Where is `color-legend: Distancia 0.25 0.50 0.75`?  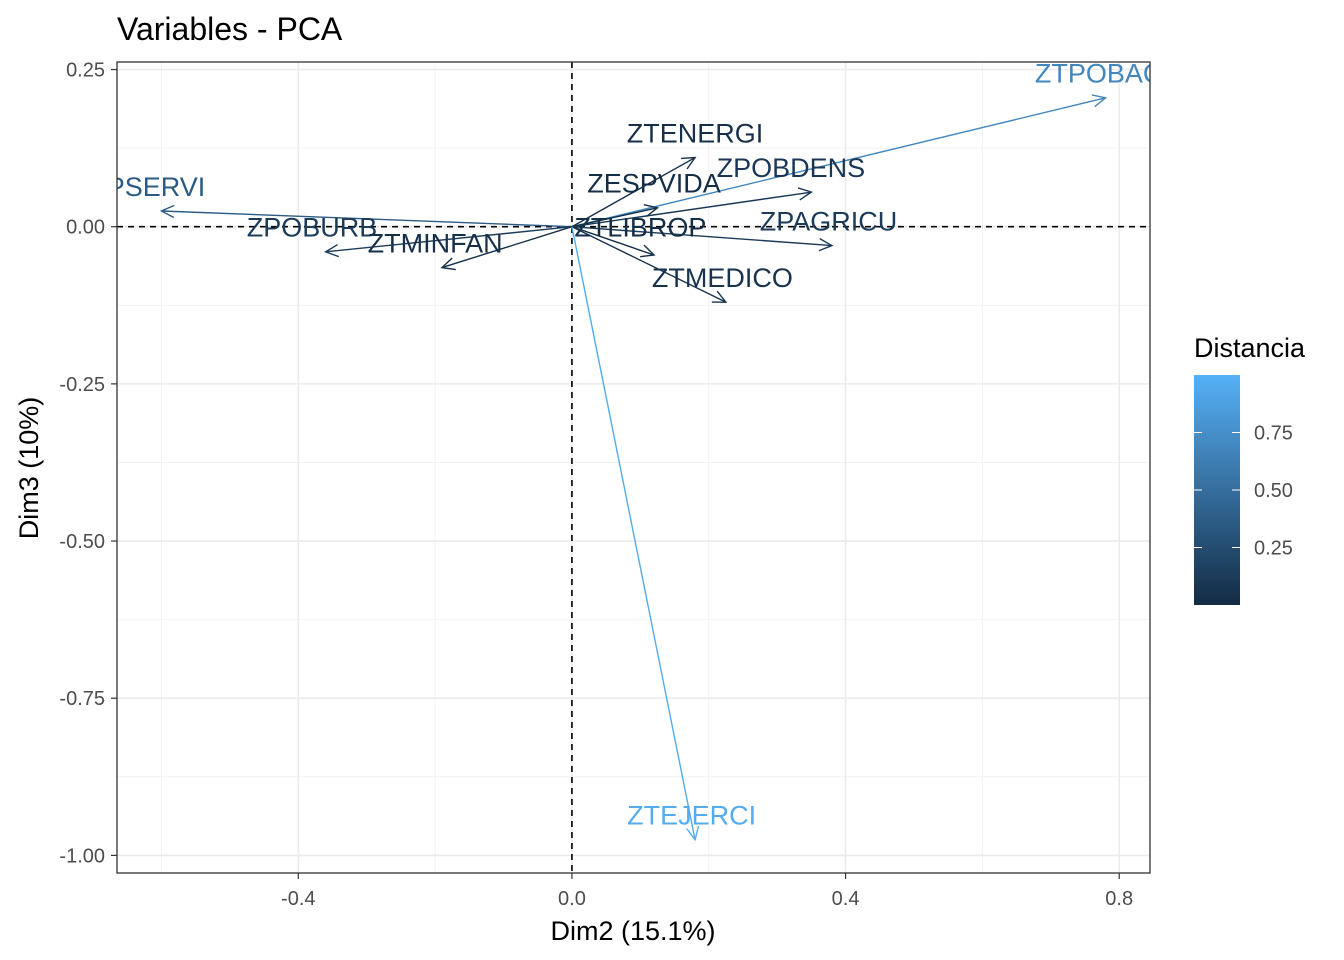 color-legend: Distancia 0.25 0.50 0.75 is located at coordinates (1250, 469).